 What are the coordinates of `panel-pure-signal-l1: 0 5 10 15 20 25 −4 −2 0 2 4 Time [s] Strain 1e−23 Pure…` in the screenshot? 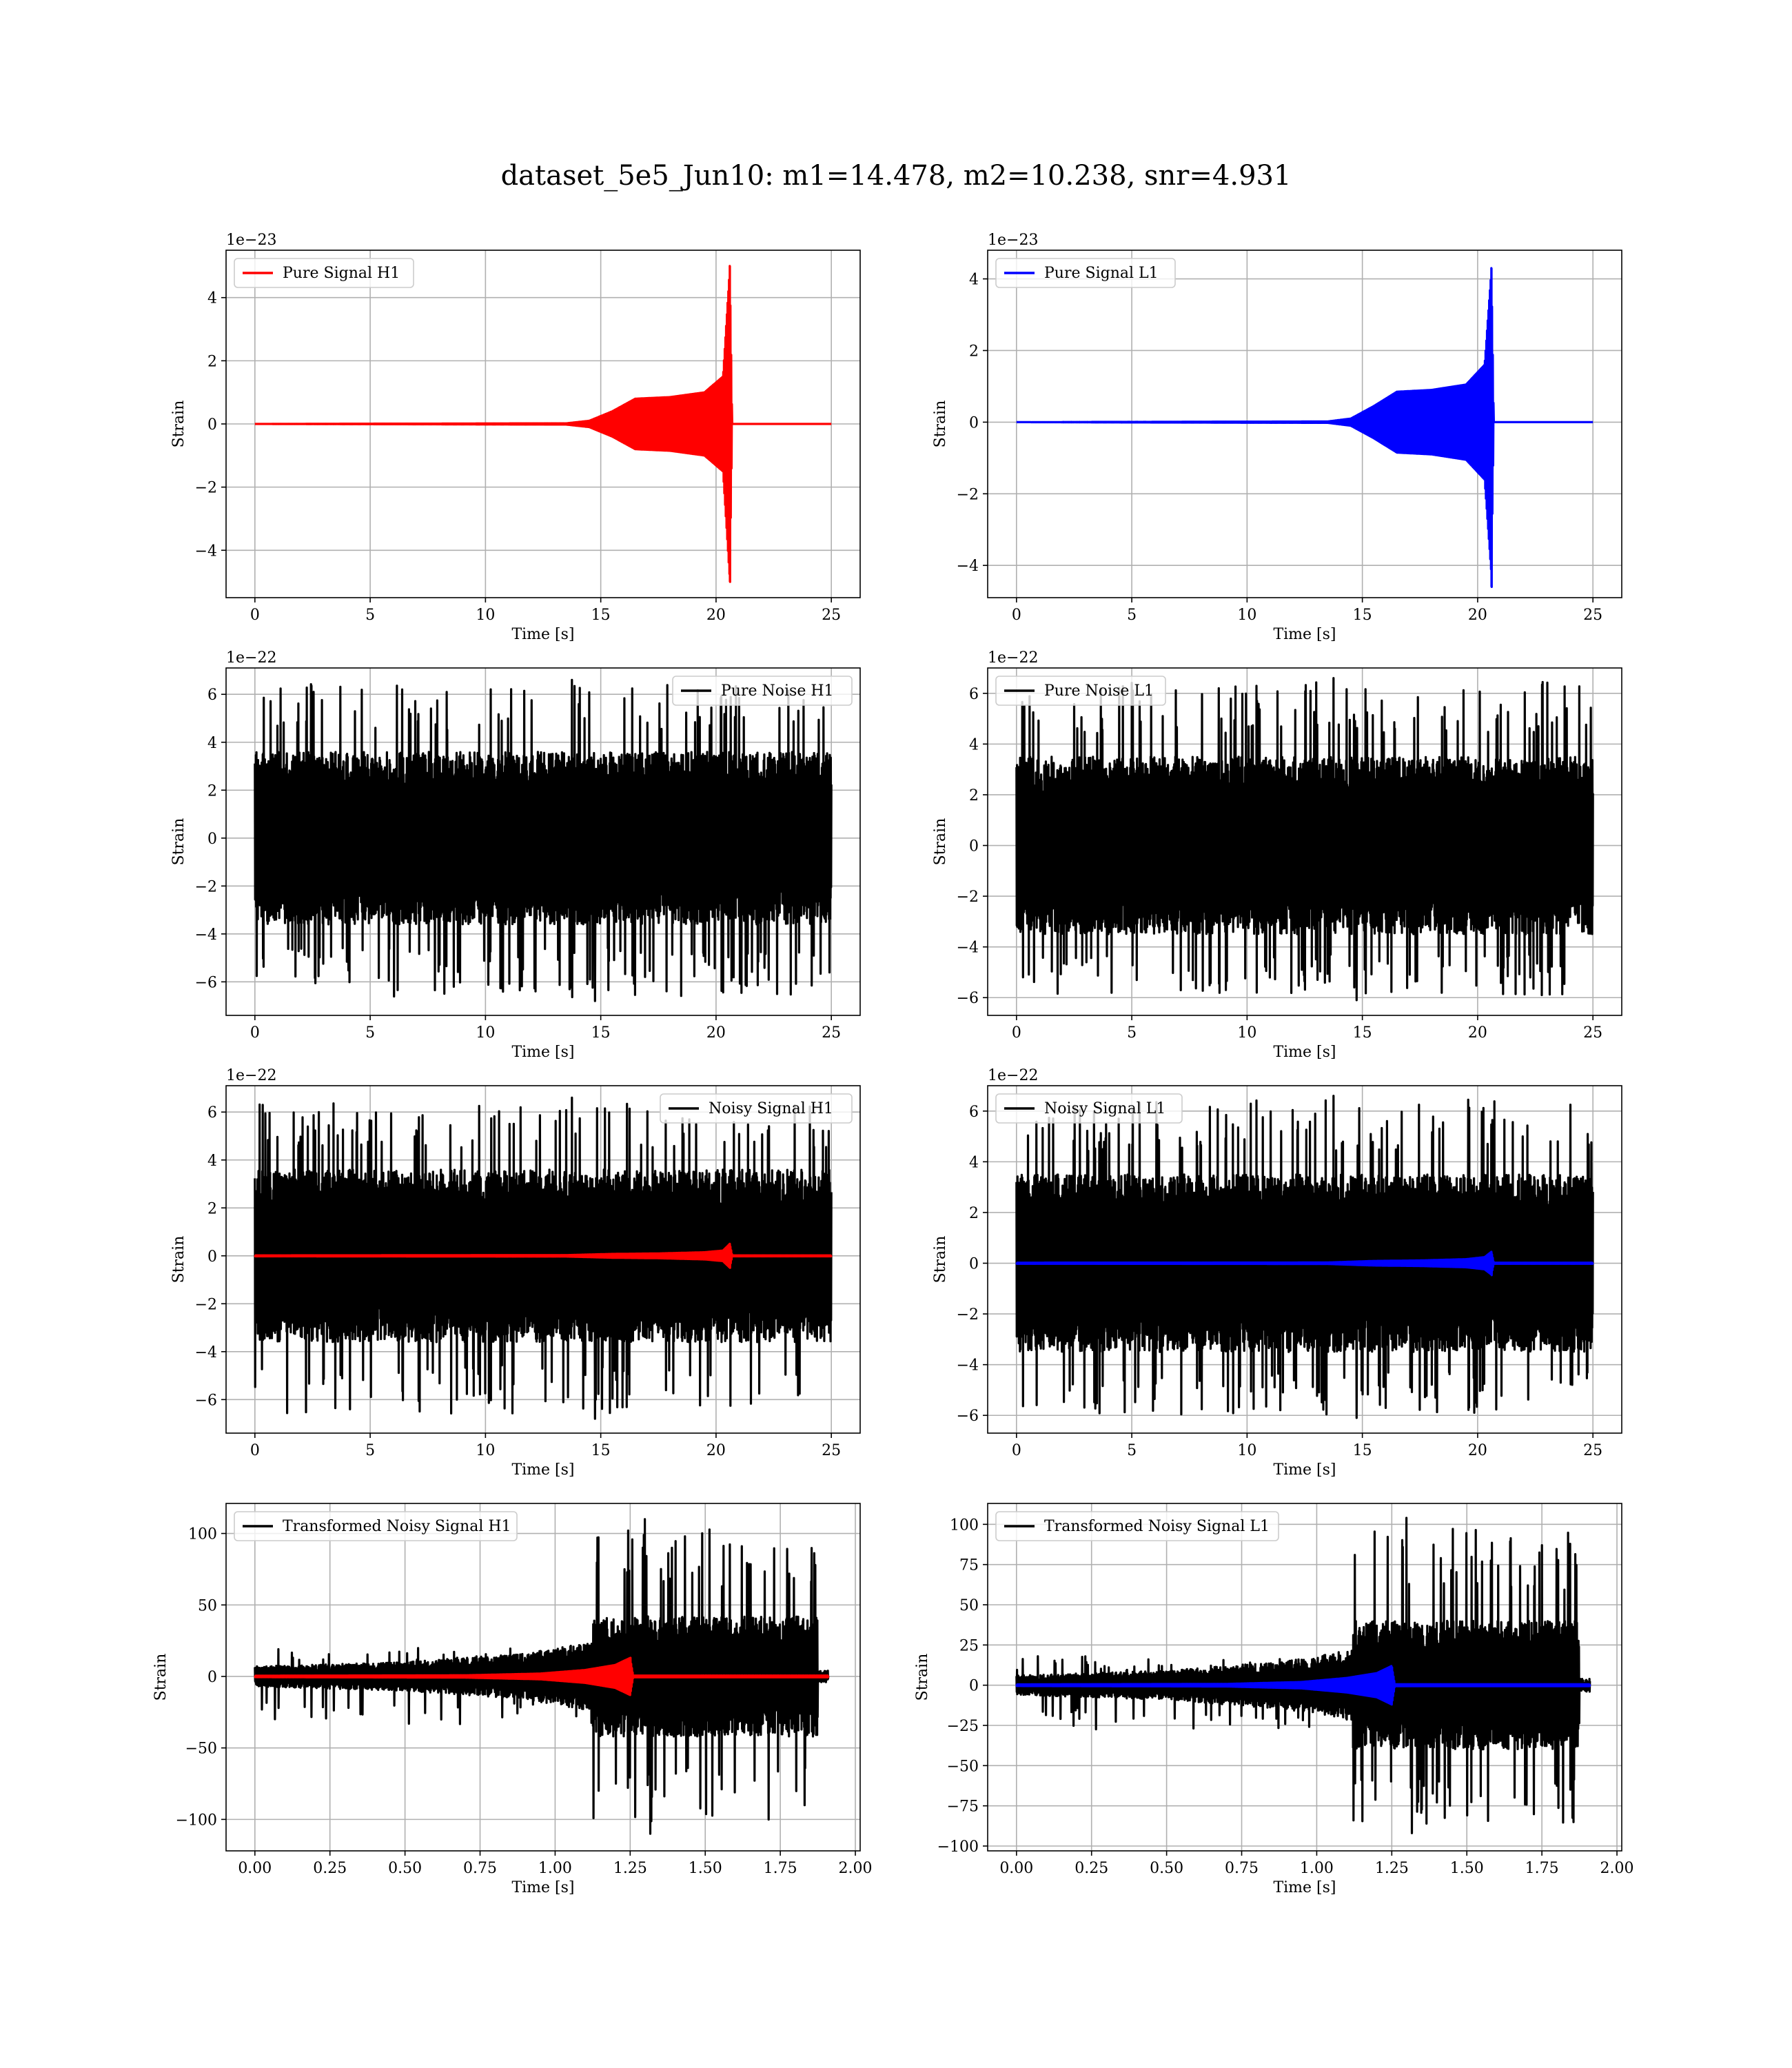 It's located at (1277, 437).